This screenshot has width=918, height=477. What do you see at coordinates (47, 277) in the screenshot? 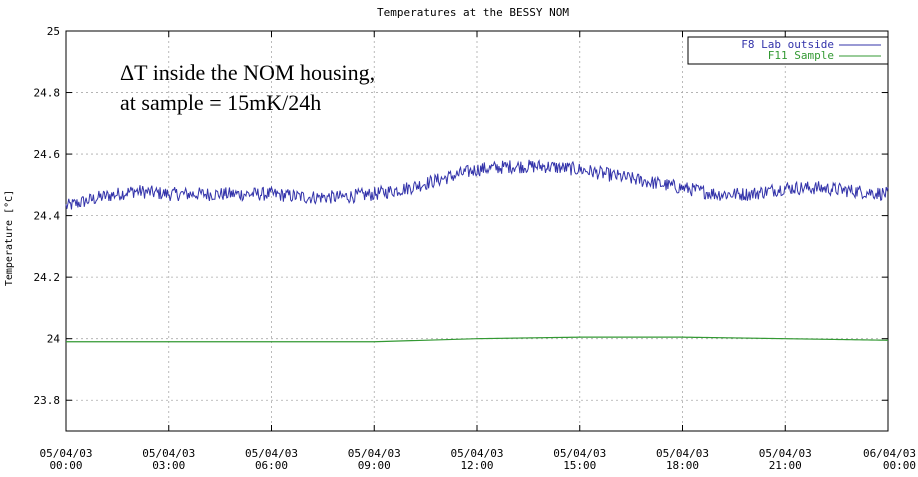
I see `y-tick-label: 24.2` at bounding box center [47, 277].